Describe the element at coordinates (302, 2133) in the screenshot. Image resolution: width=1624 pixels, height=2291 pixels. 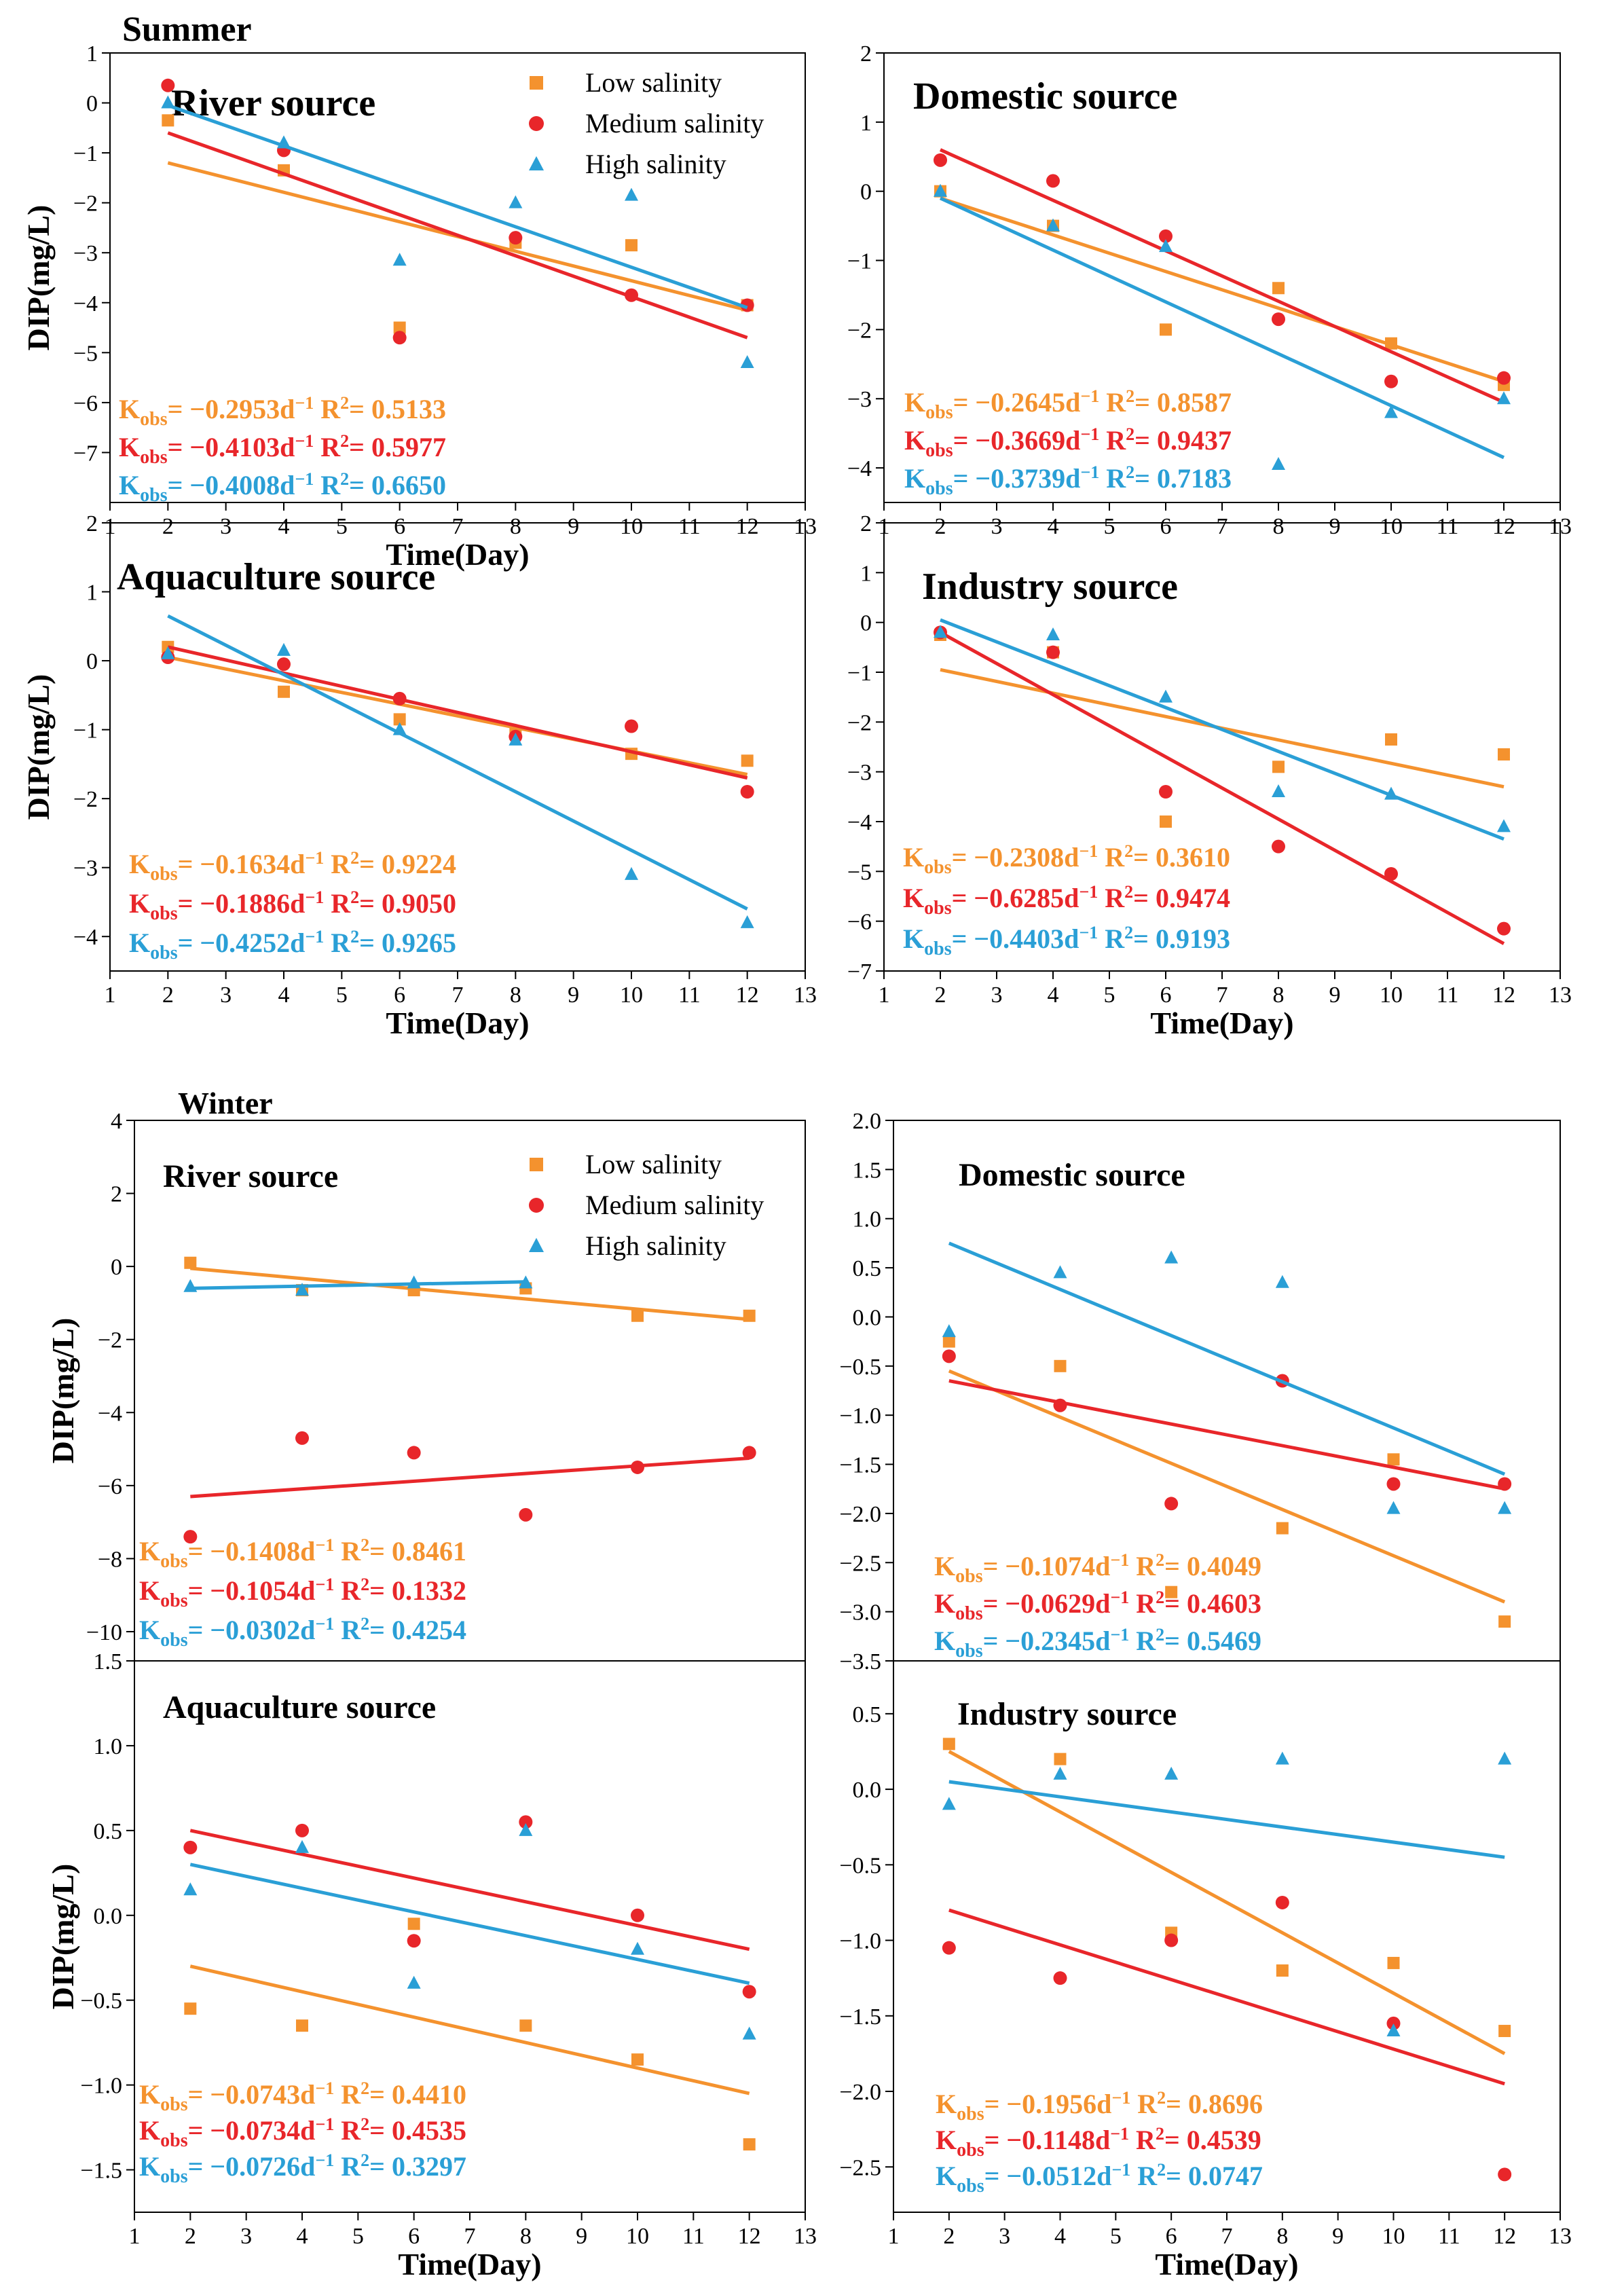
I see `kobs-annotation: Kobs= −0.0734d−1 R2= 0.4535` at that location.